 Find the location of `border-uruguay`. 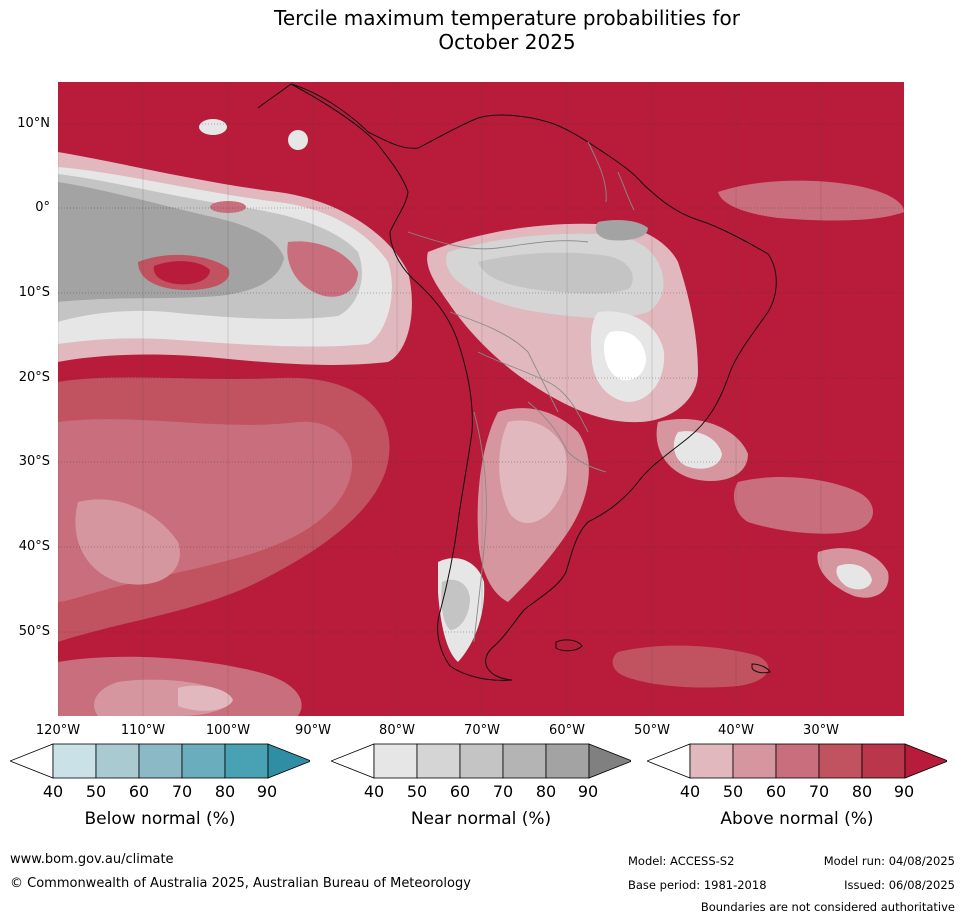

border-uruguay is located at coordinates (587, 462).